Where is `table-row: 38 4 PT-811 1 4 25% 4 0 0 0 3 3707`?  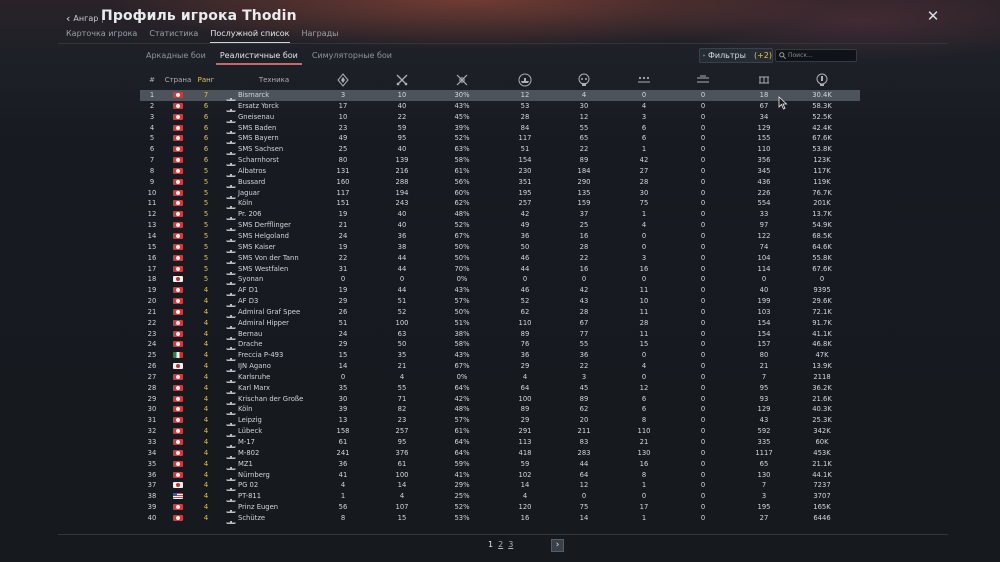
table-row: 38 4 PT-811 1 4 25% 4 0 0 0 3 3707 is located at coordinates (500, 497).